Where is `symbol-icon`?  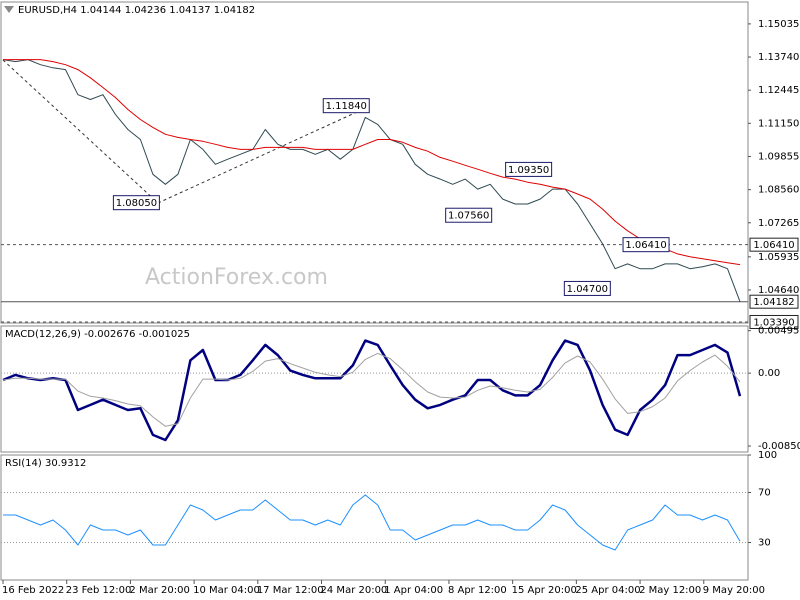 symbol-icon is located at coordinates (9, 9).